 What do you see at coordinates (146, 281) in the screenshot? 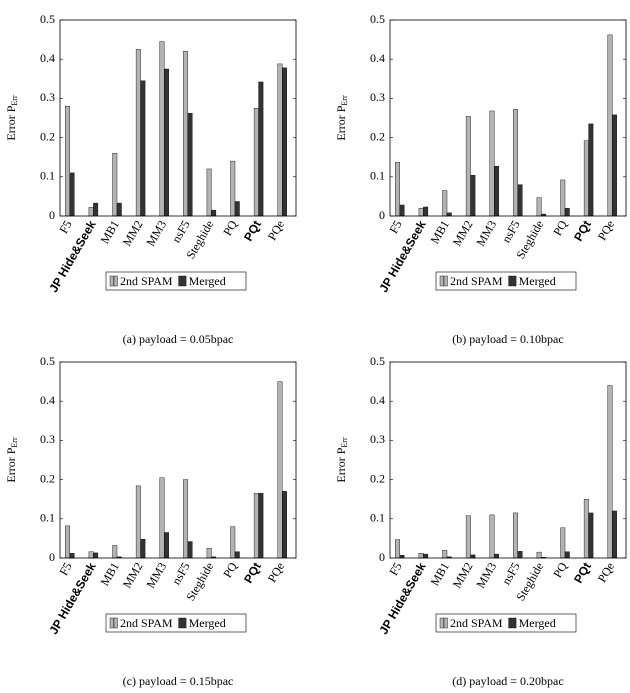
I see `legend-label: 2nd SPAM` at bounding box center [146, 281].